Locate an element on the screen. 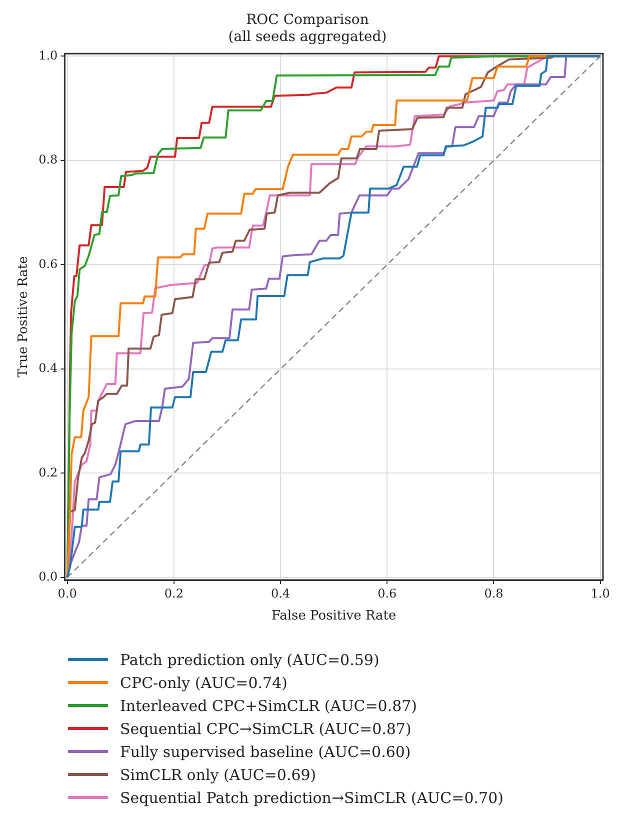  x-tick-label: 0.2 is located at coordinates (174, 593).